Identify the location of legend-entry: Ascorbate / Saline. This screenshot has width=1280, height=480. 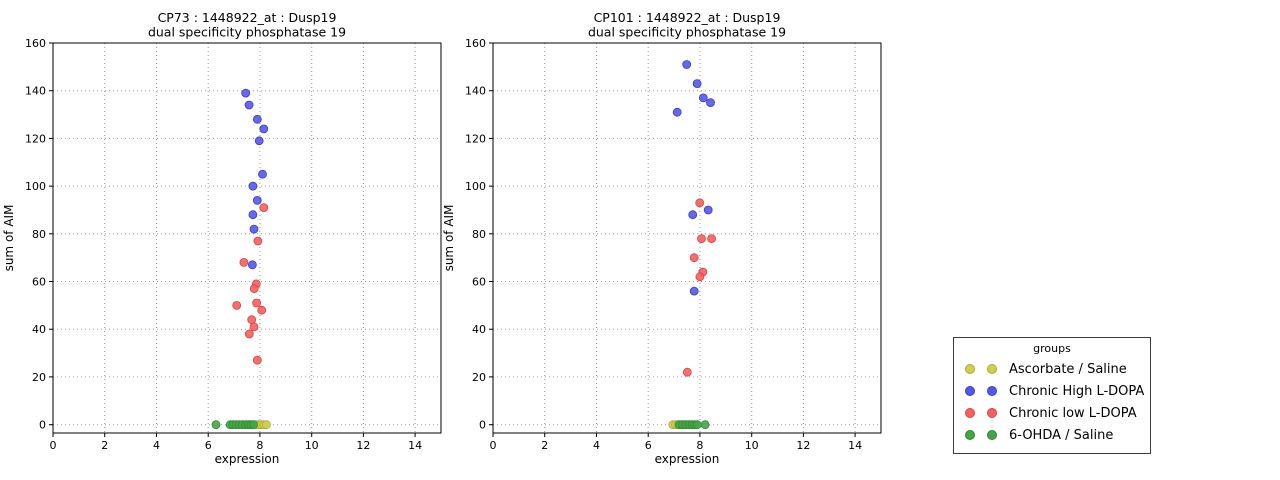
(1052, 369).